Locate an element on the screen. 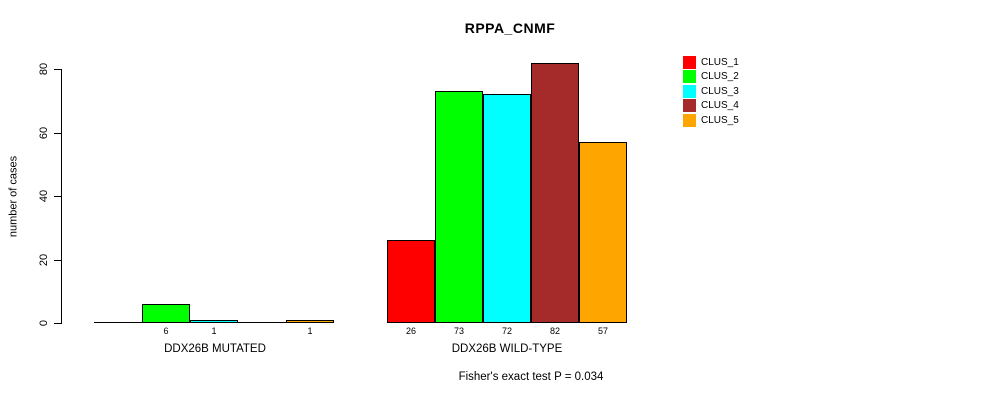 This screenshot has width=990, height=400. legend-row: CLUS_2 is located at coordinates (711, 77).